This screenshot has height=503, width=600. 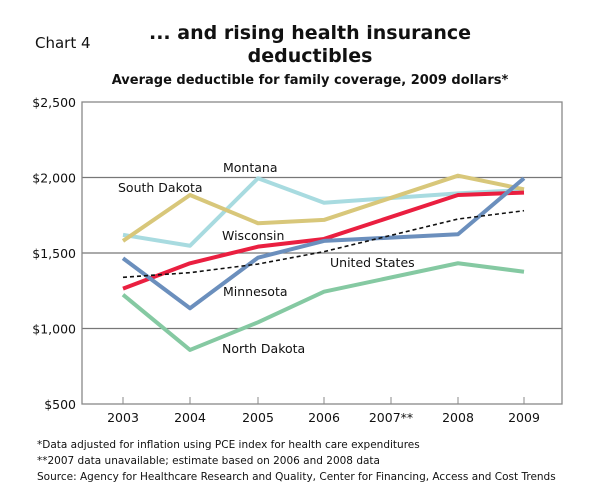 I want to click on series-label-south-dakota: South Dakota, so click(x=160, y=187).